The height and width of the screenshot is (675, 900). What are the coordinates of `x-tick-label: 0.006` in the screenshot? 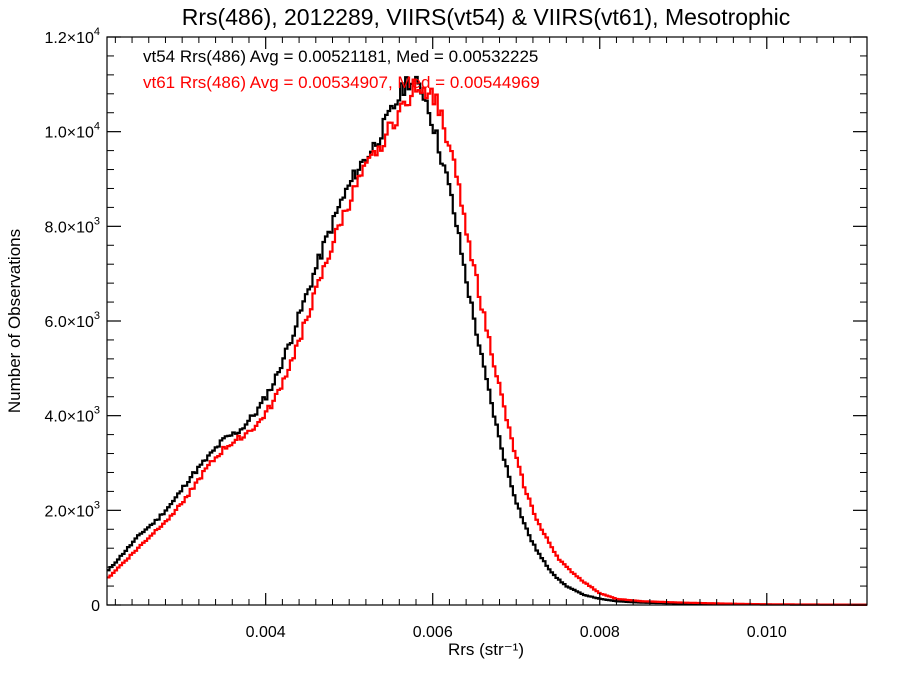 It's located at (433, 632).